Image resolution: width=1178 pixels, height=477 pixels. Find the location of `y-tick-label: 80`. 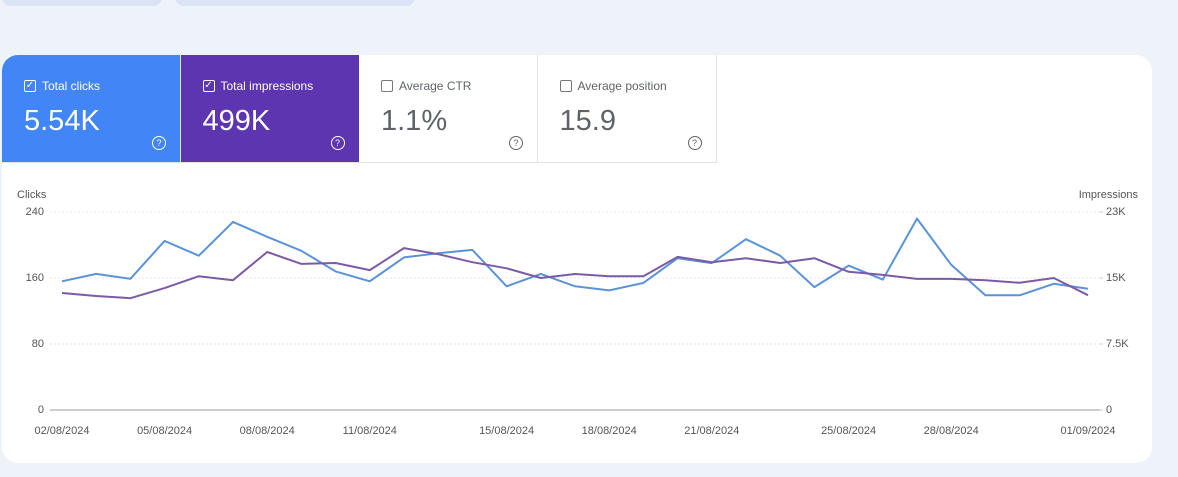

y-tick-label: 80 is located at coordinates (38, 344).